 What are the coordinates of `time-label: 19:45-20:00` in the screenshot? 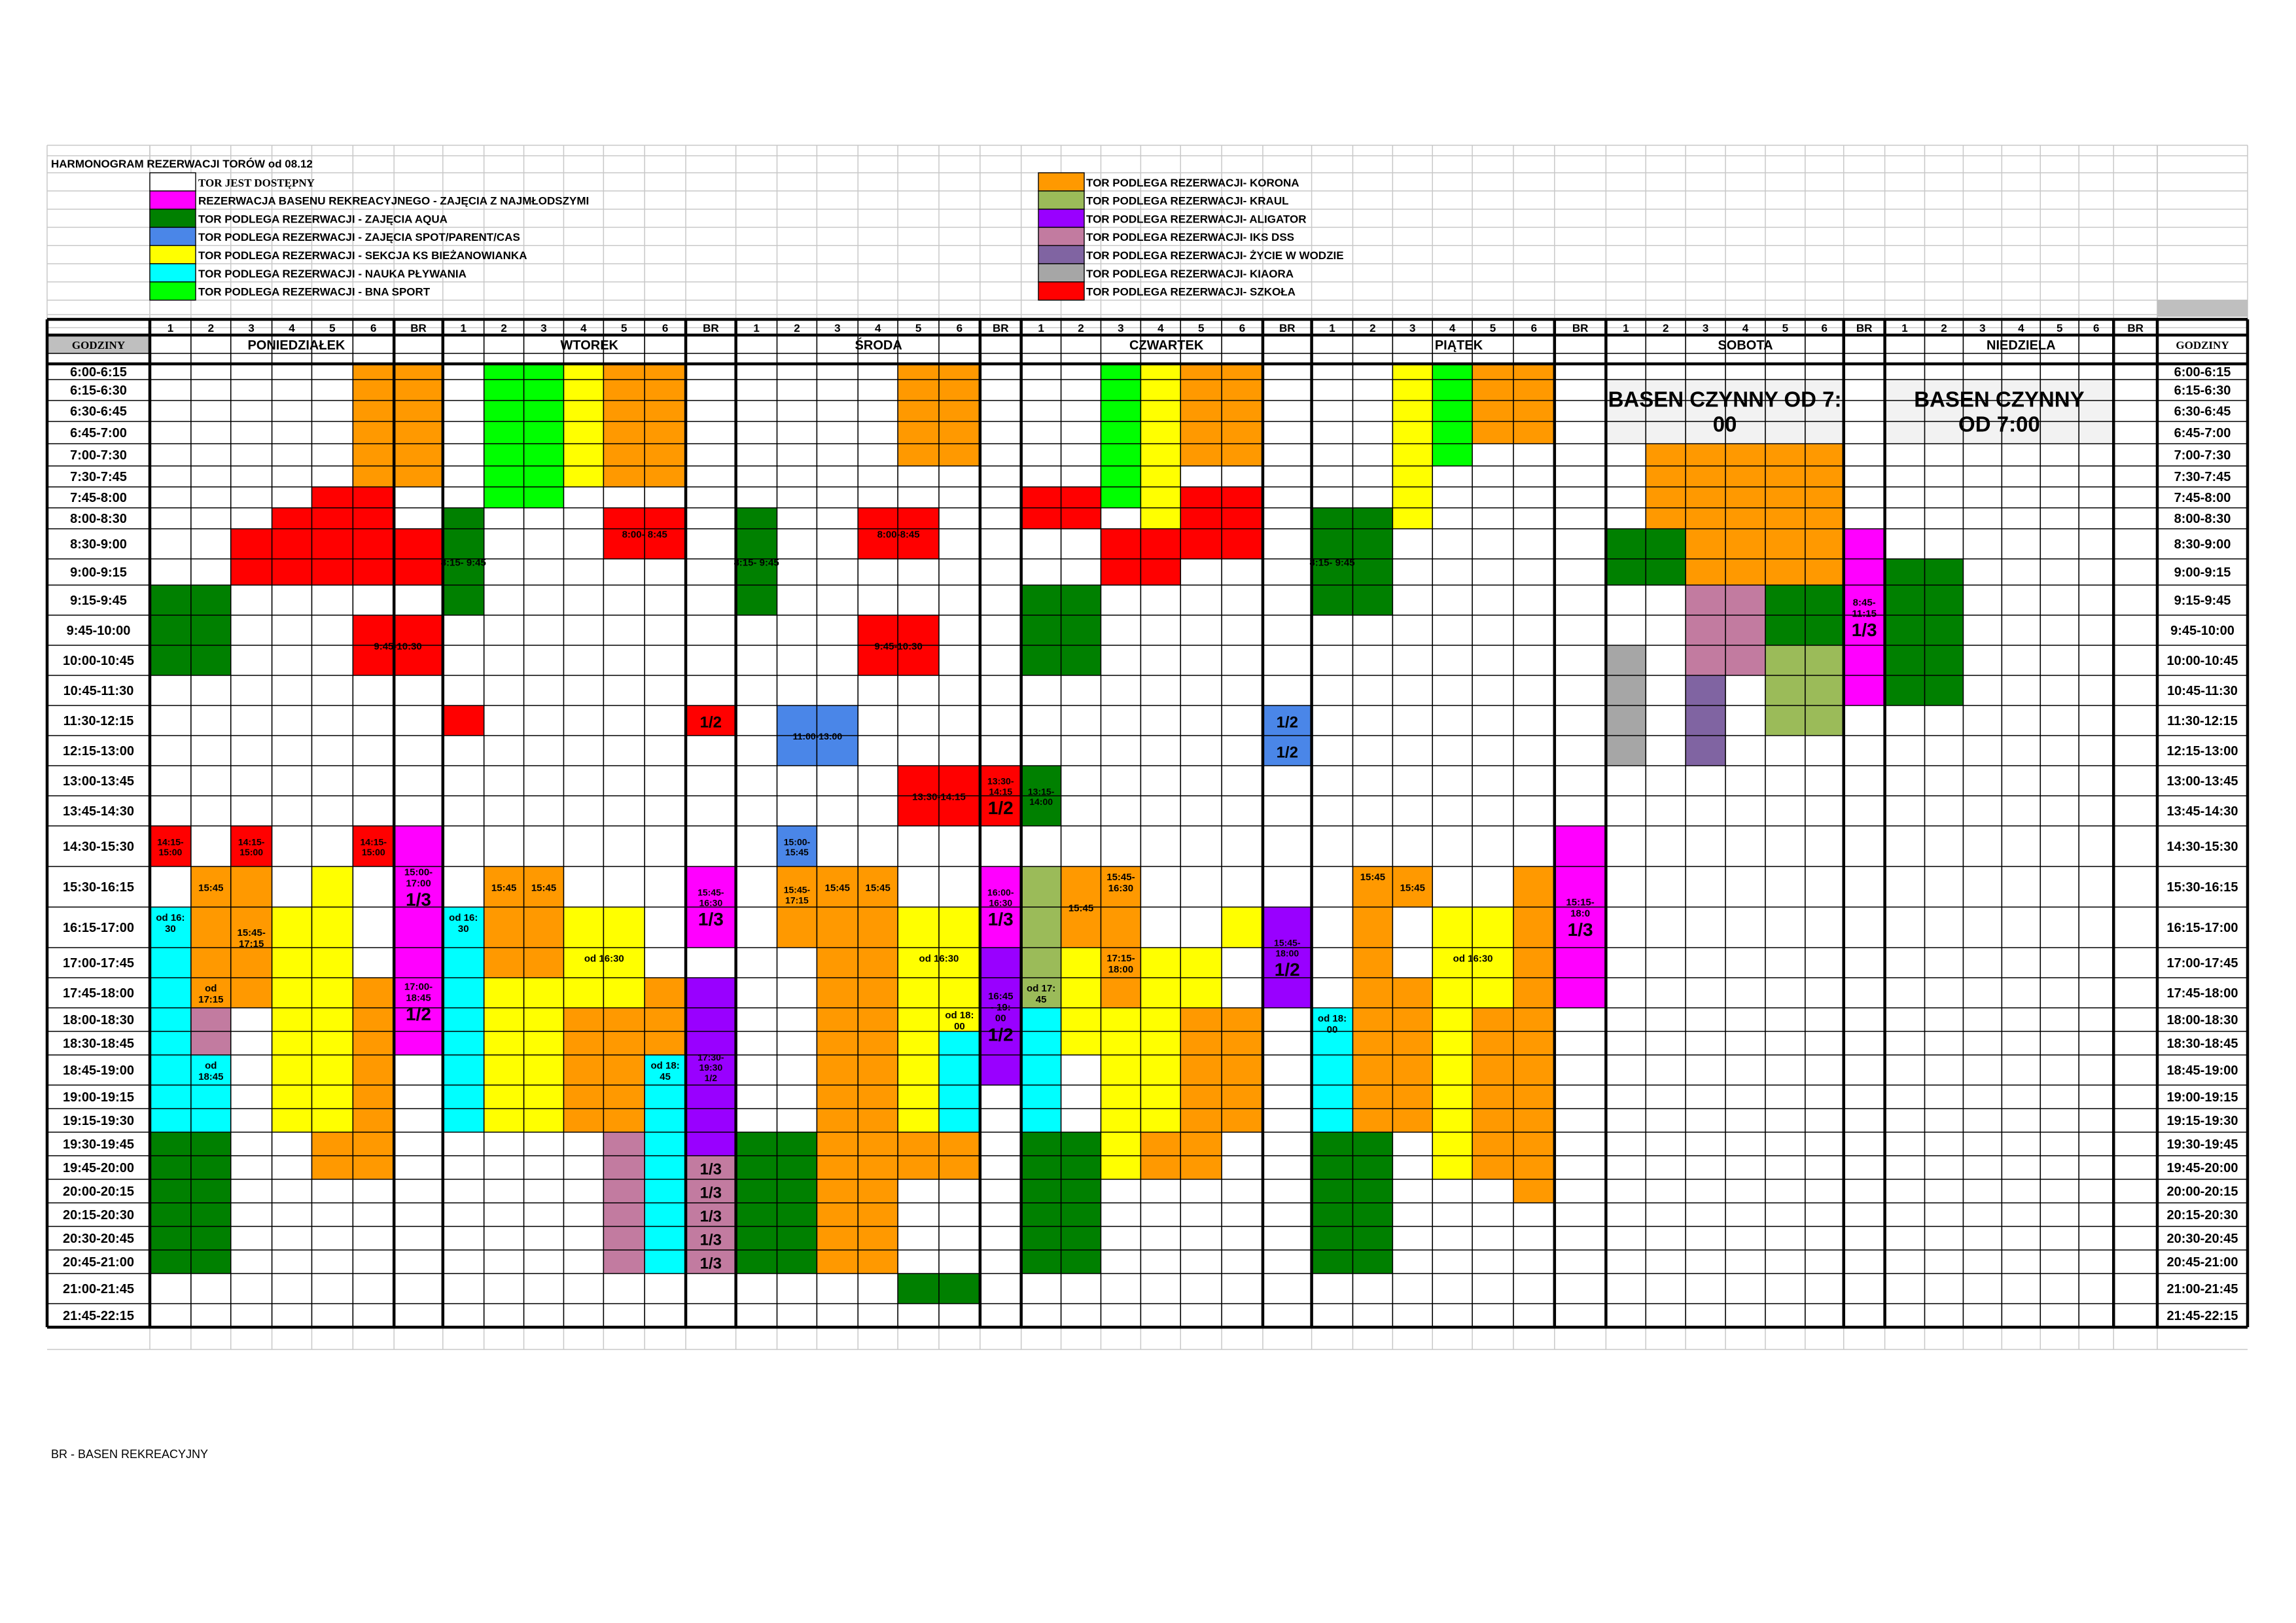 It's located at (2202, 1168).